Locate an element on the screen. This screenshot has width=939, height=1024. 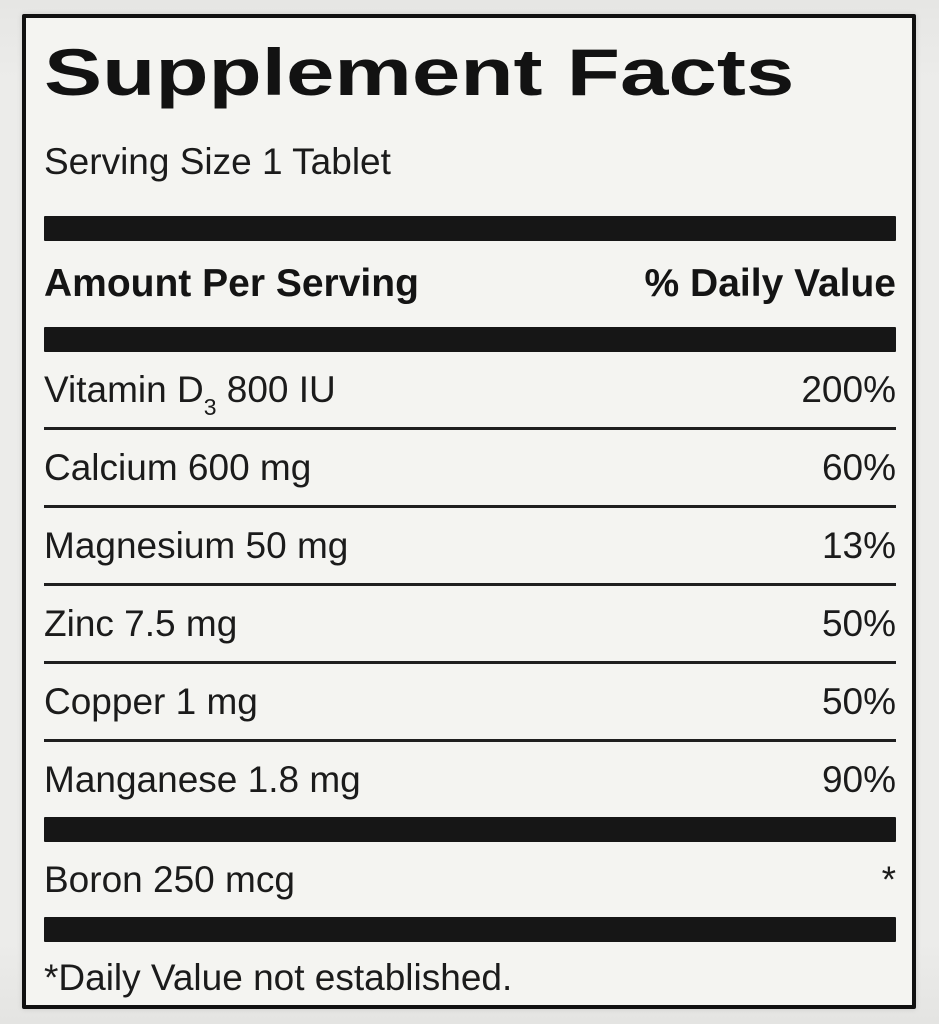
daily-value-percent: 90% is located at coordinates (858, 779).